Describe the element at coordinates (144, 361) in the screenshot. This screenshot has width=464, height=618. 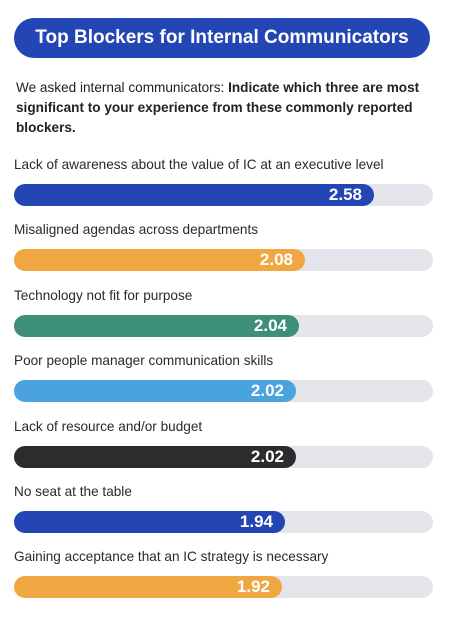
I see `bar-category-label: Poor people manager communication skills` at that location.